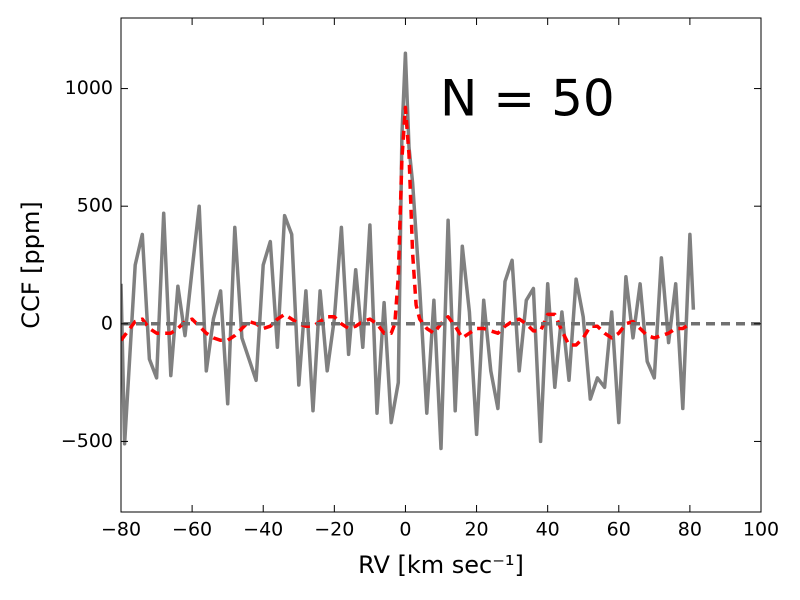  What do you see at coordinates (31, 265) in the screenshot?
I see `y-axis-label: CCF [ppm]` at bounding box center [31, 265].